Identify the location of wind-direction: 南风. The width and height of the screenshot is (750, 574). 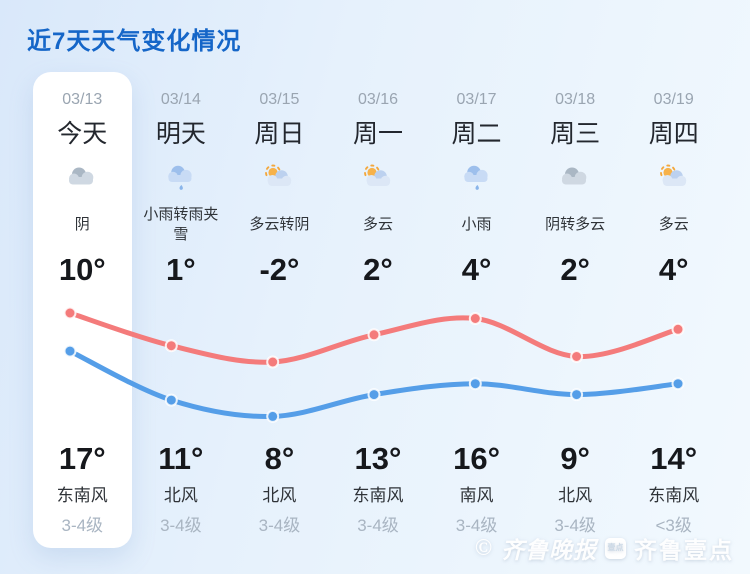
(476, 495).